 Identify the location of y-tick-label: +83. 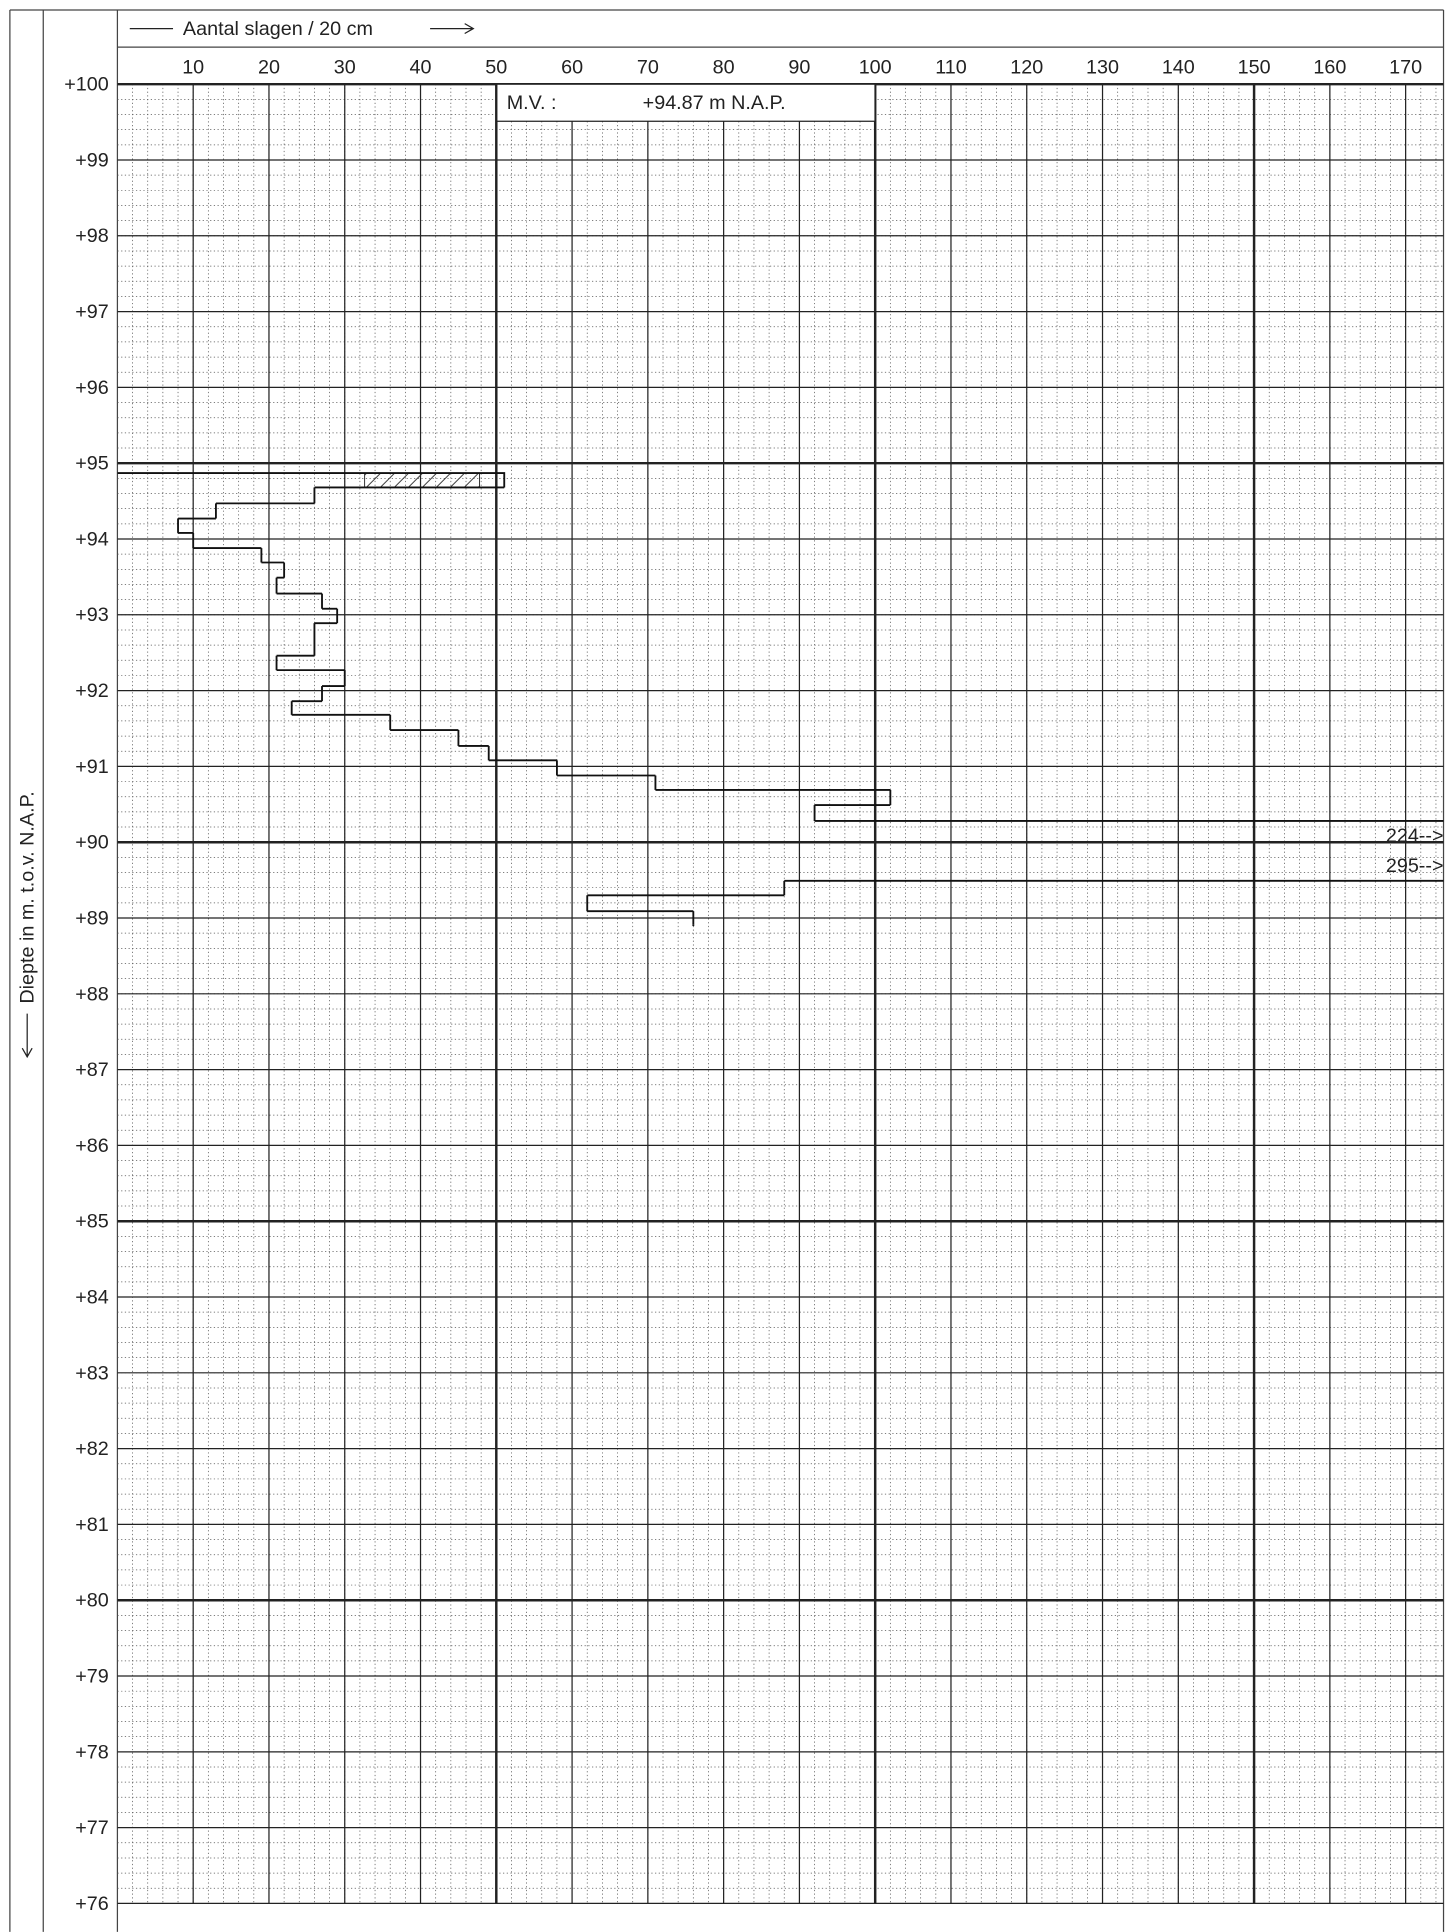
(92, 1373).